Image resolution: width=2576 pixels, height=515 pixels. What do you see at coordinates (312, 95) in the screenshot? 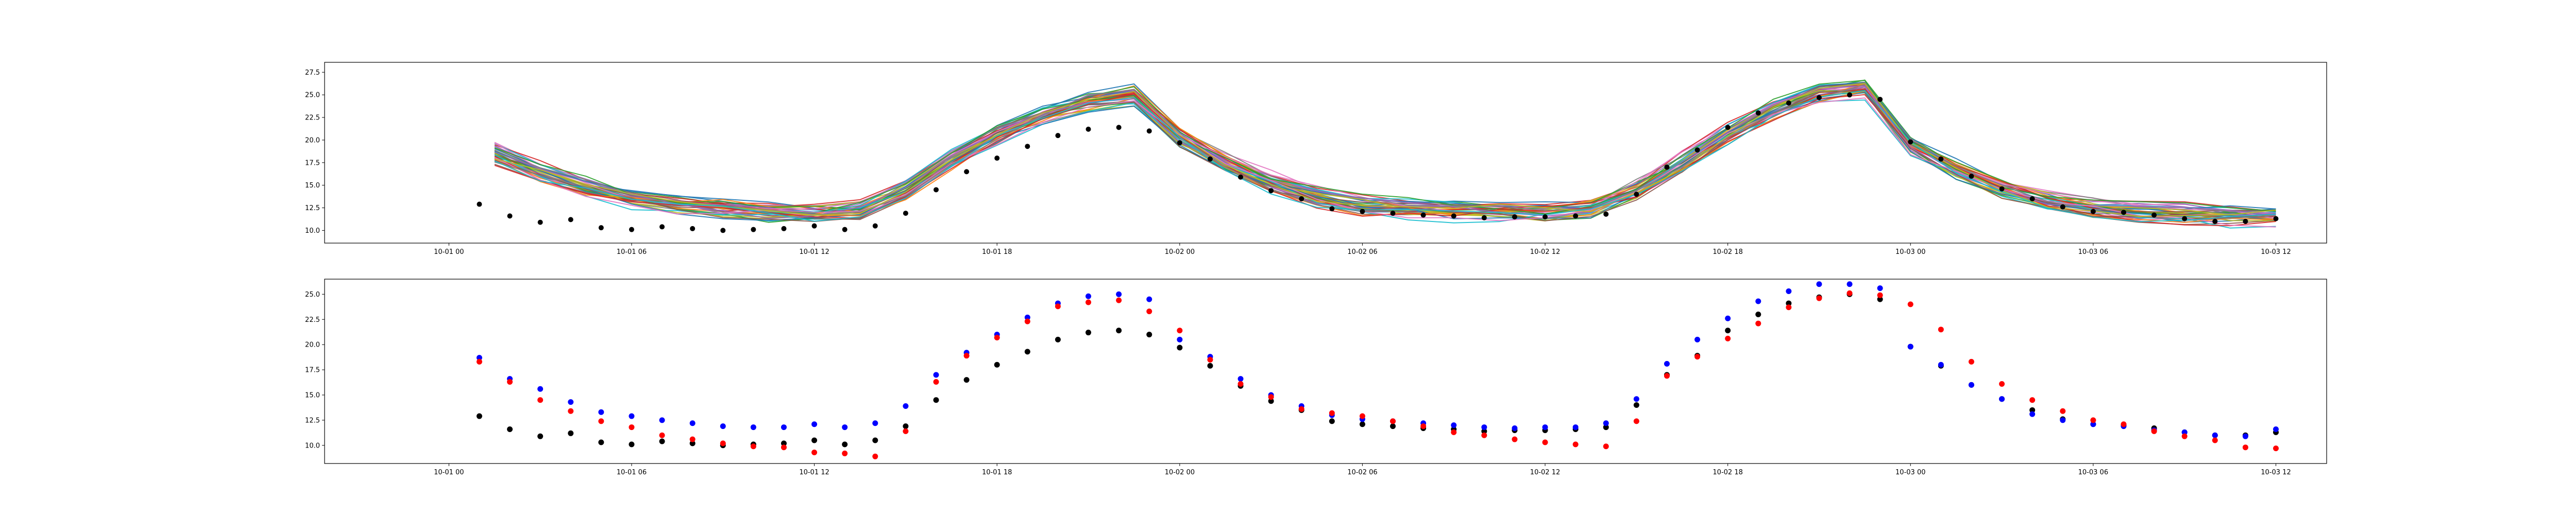
I see `y-tick-label: 25.0` at bounding box center [312, 95].